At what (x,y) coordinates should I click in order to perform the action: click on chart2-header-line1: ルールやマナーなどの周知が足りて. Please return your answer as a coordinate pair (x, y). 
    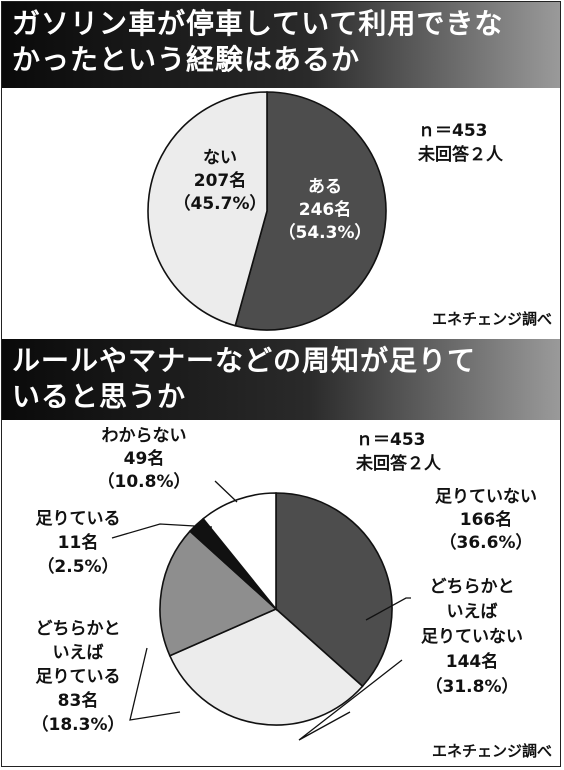
    Looking at the image, I should click on (244, 360).